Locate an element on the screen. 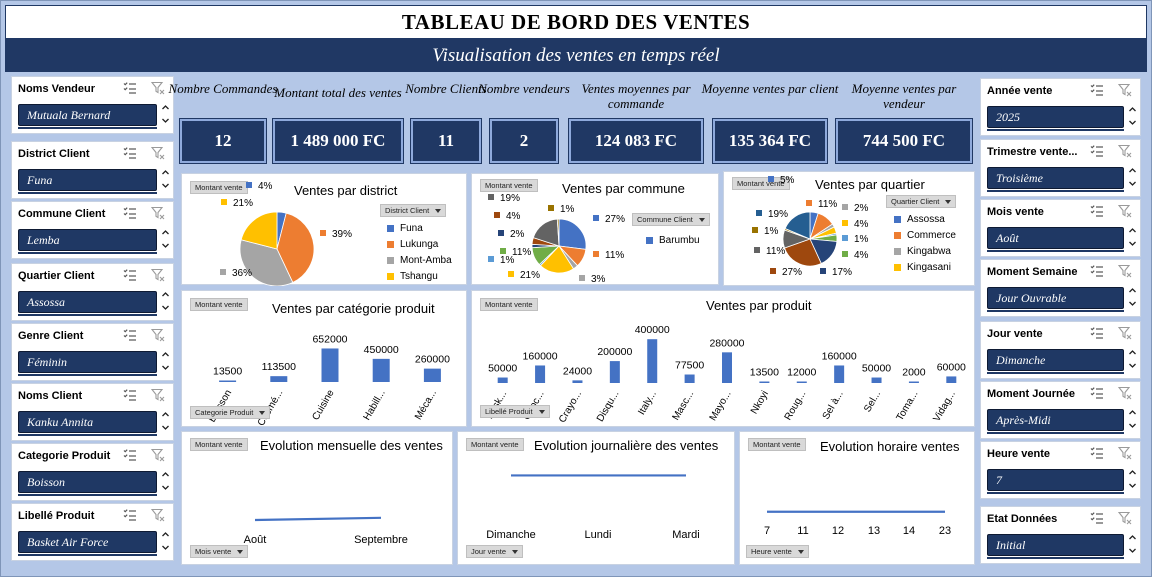 This screenshot has width=1152, height=577. slicer-item-selected: Initial is located at coordinates (1055, 545).